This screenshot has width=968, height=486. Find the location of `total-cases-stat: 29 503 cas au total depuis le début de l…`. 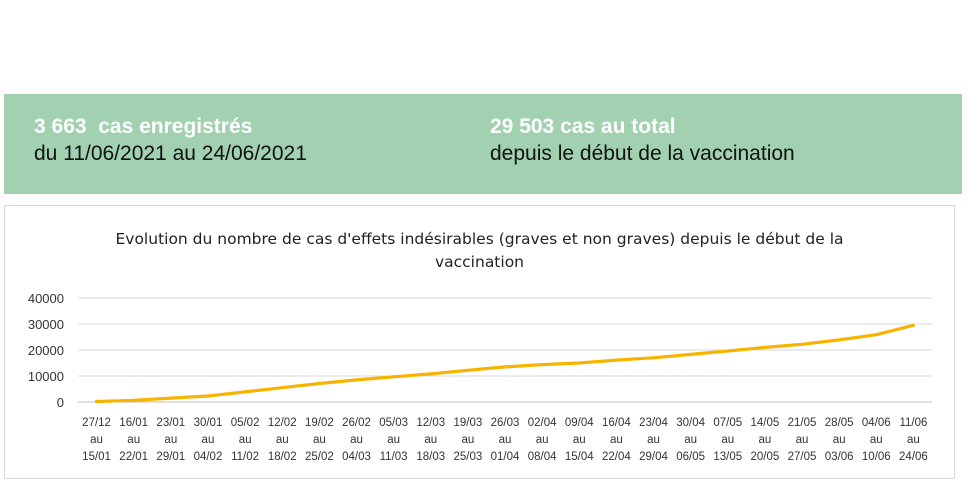

total-cases-stat: 29 503 cas au total depuis le début de l… is located at coordinates (642, 141).